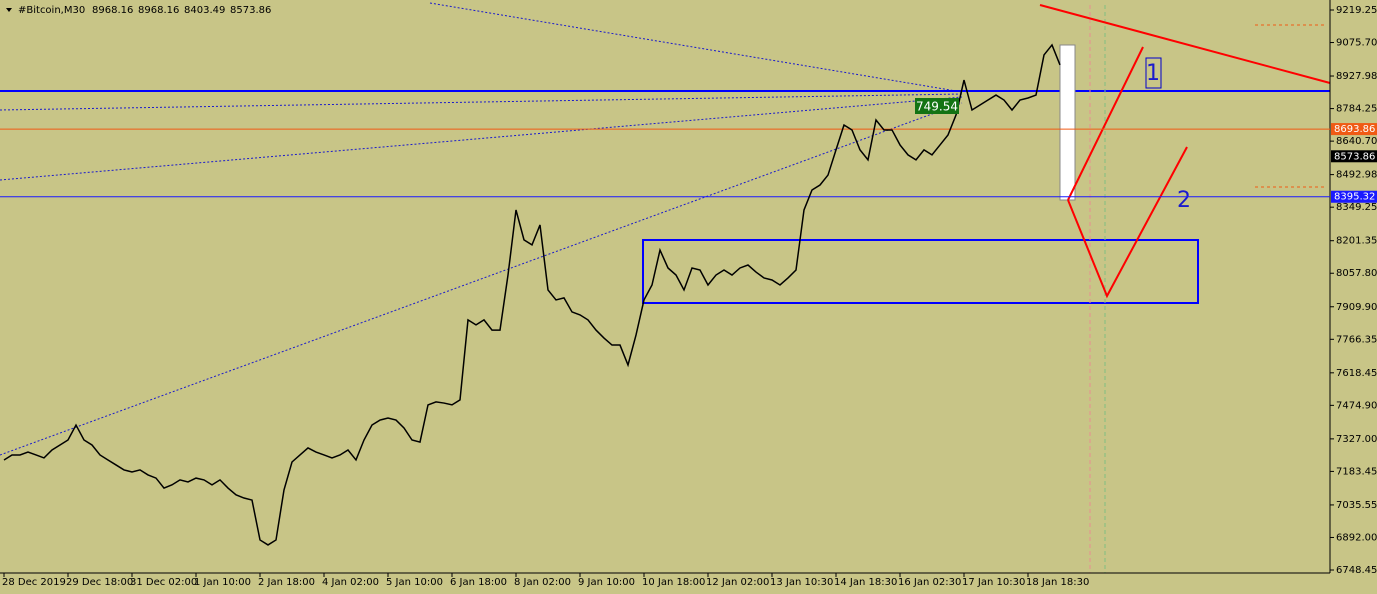 The height and width of the screenshot is (594, 1377). Describe the element at coordinates (250, 10) in the screenshot. I see `ohlc-value: 8573.86` at that location.